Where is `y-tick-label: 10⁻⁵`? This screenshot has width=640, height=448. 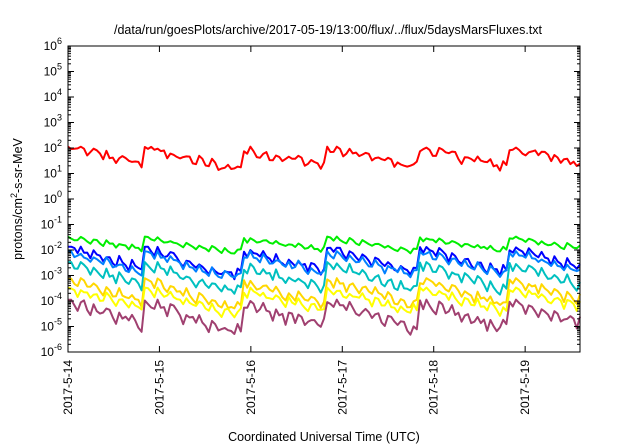
y-tick-label: 10⁻⁵ is located at coordinates (51, 325).